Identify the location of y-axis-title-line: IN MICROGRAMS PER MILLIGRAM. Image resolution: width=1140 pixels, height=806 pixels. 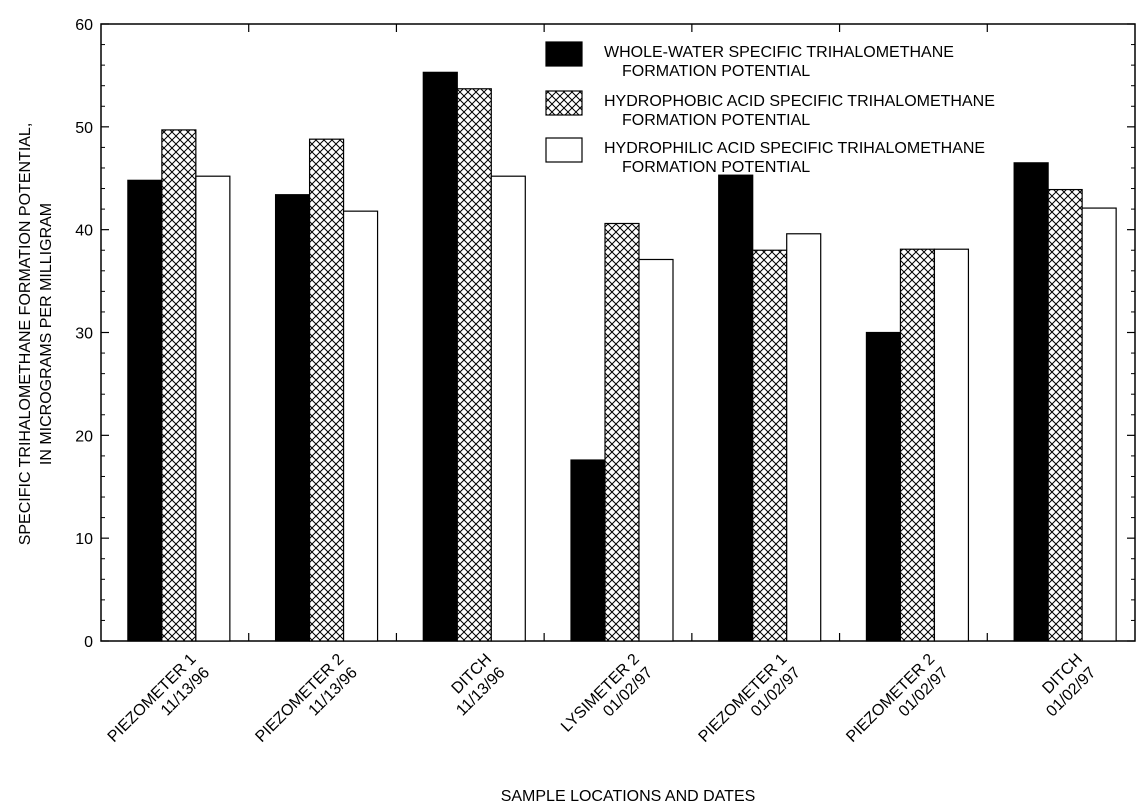
(46, 334).